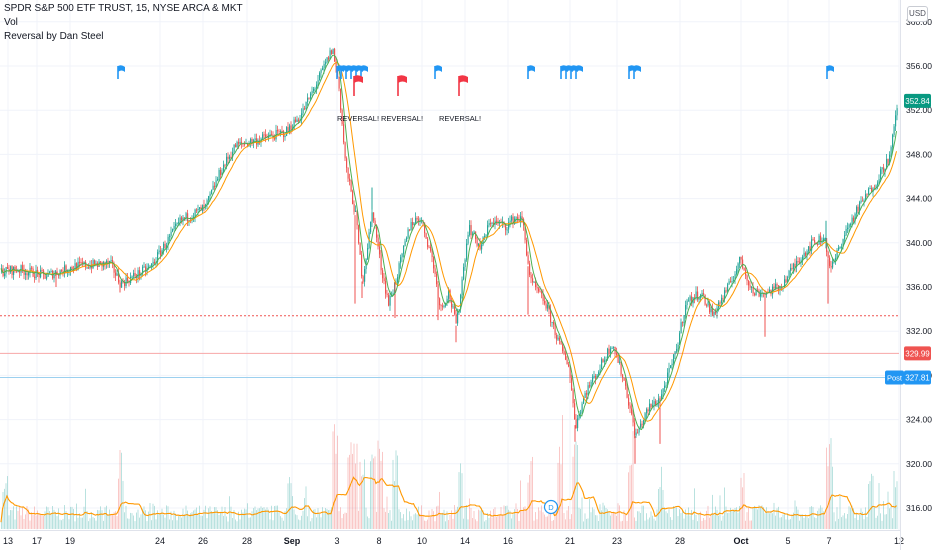 The width and height of the screenshot is (932, 550). Describe the element at coordinates (11, 22) in the screenshot. I see `volume-legend: Vol` at that location.